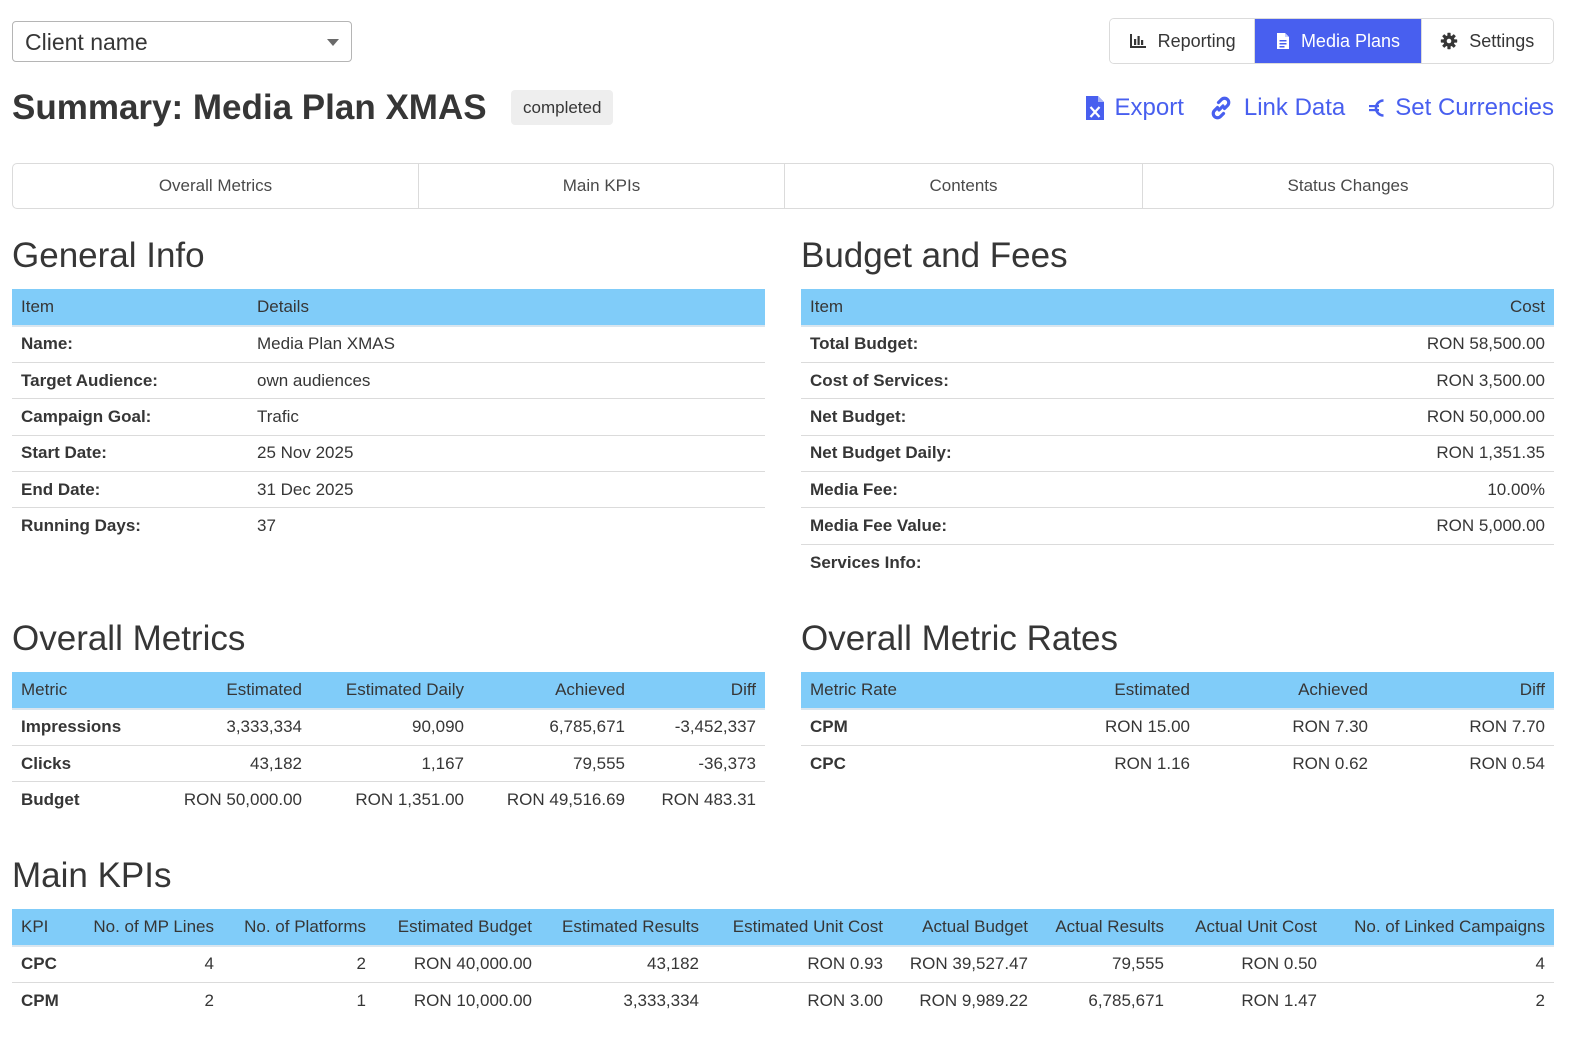  What do you see at coordinates (1376, 108) in the screenshot?
I see `euro-icon` at bounding box center [1376, 108].